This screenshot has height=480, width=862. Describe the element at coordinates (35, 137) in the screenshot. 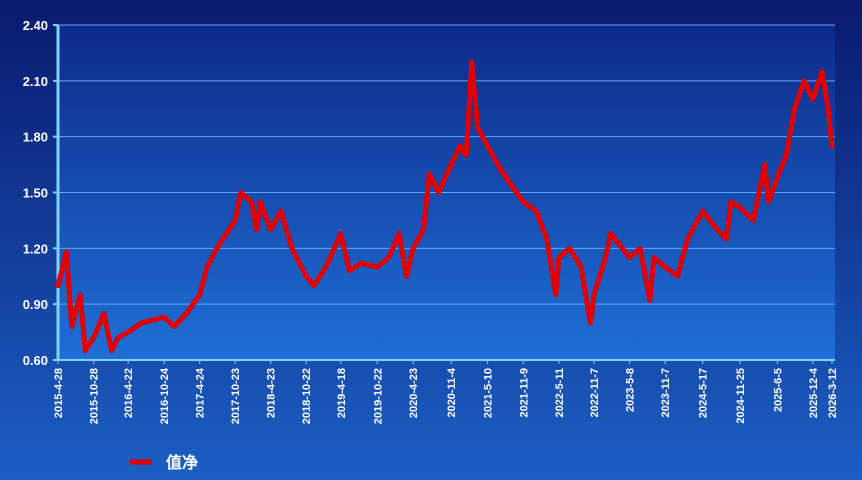

I see `y-tick-label: 1.80` at that location.